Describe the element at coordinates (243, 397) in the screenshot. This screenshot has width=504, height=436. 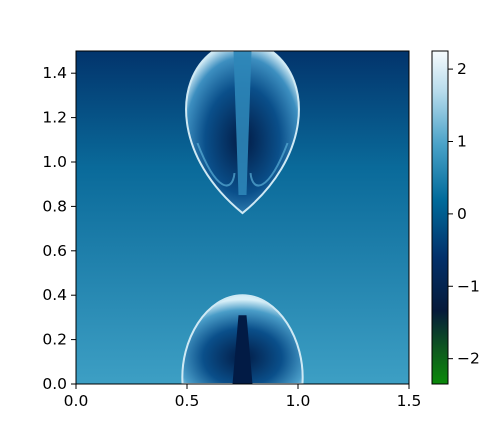
I see `x-axis: 0.0 0.5 1.0 1.5` at that location.